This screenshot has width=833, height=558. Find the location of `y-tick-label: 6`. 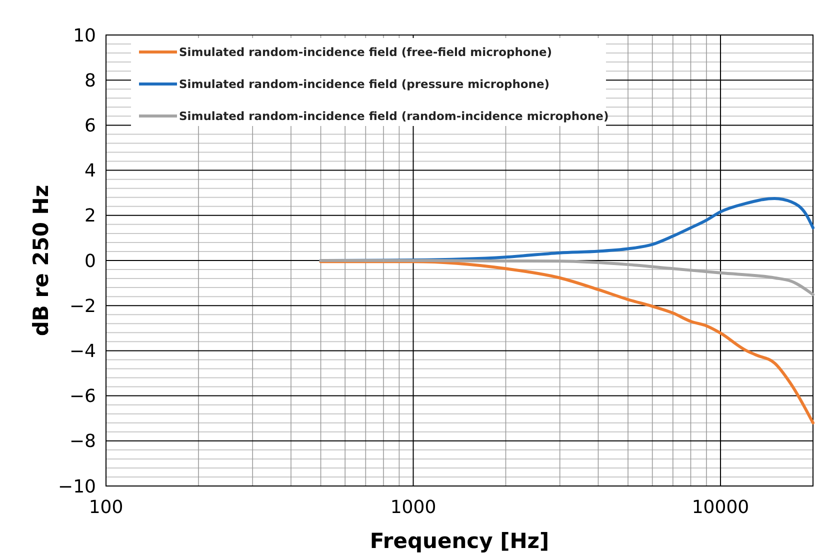

y-tick-label: 6 is located at coordinates (90, 126).